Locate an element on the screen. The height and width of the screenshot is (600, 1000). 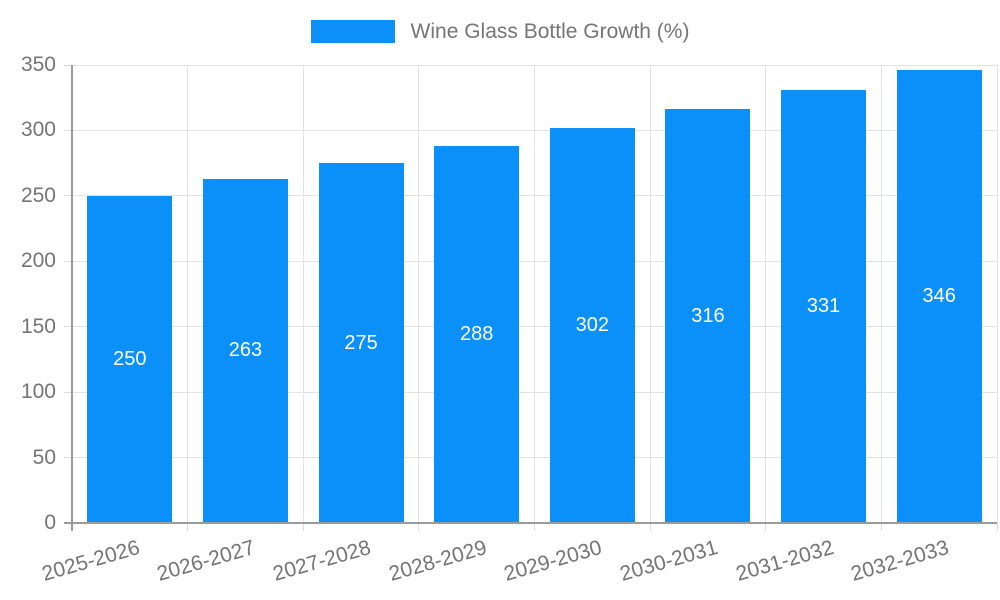
bar: 275 is located at coordinates (361, 343).